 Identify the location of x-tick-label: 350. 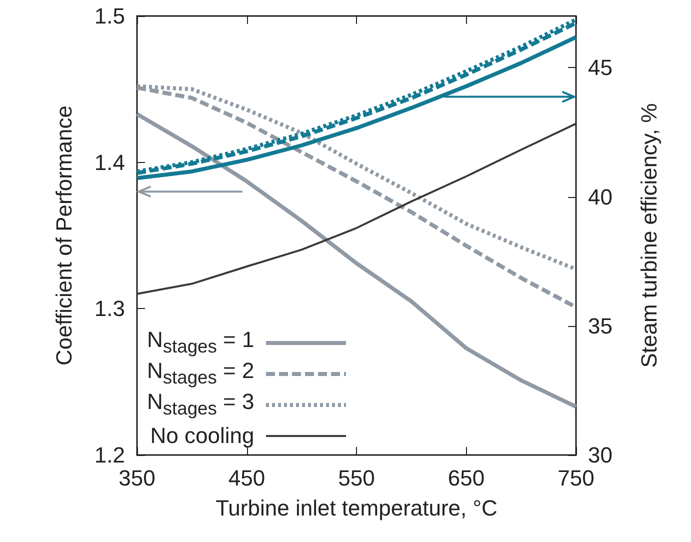
(137, 478).